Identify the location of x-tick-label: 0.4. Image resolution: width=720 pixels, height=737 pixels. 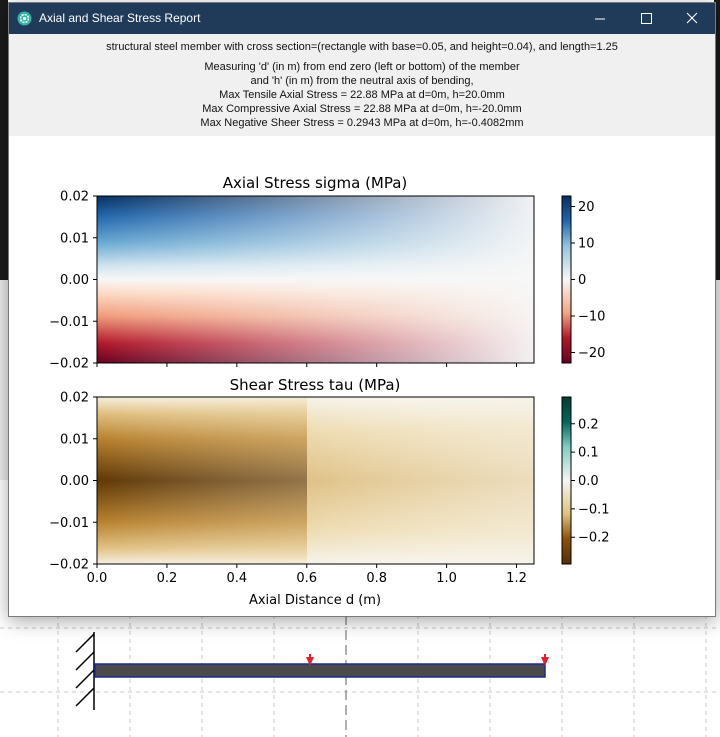
(236, 578).